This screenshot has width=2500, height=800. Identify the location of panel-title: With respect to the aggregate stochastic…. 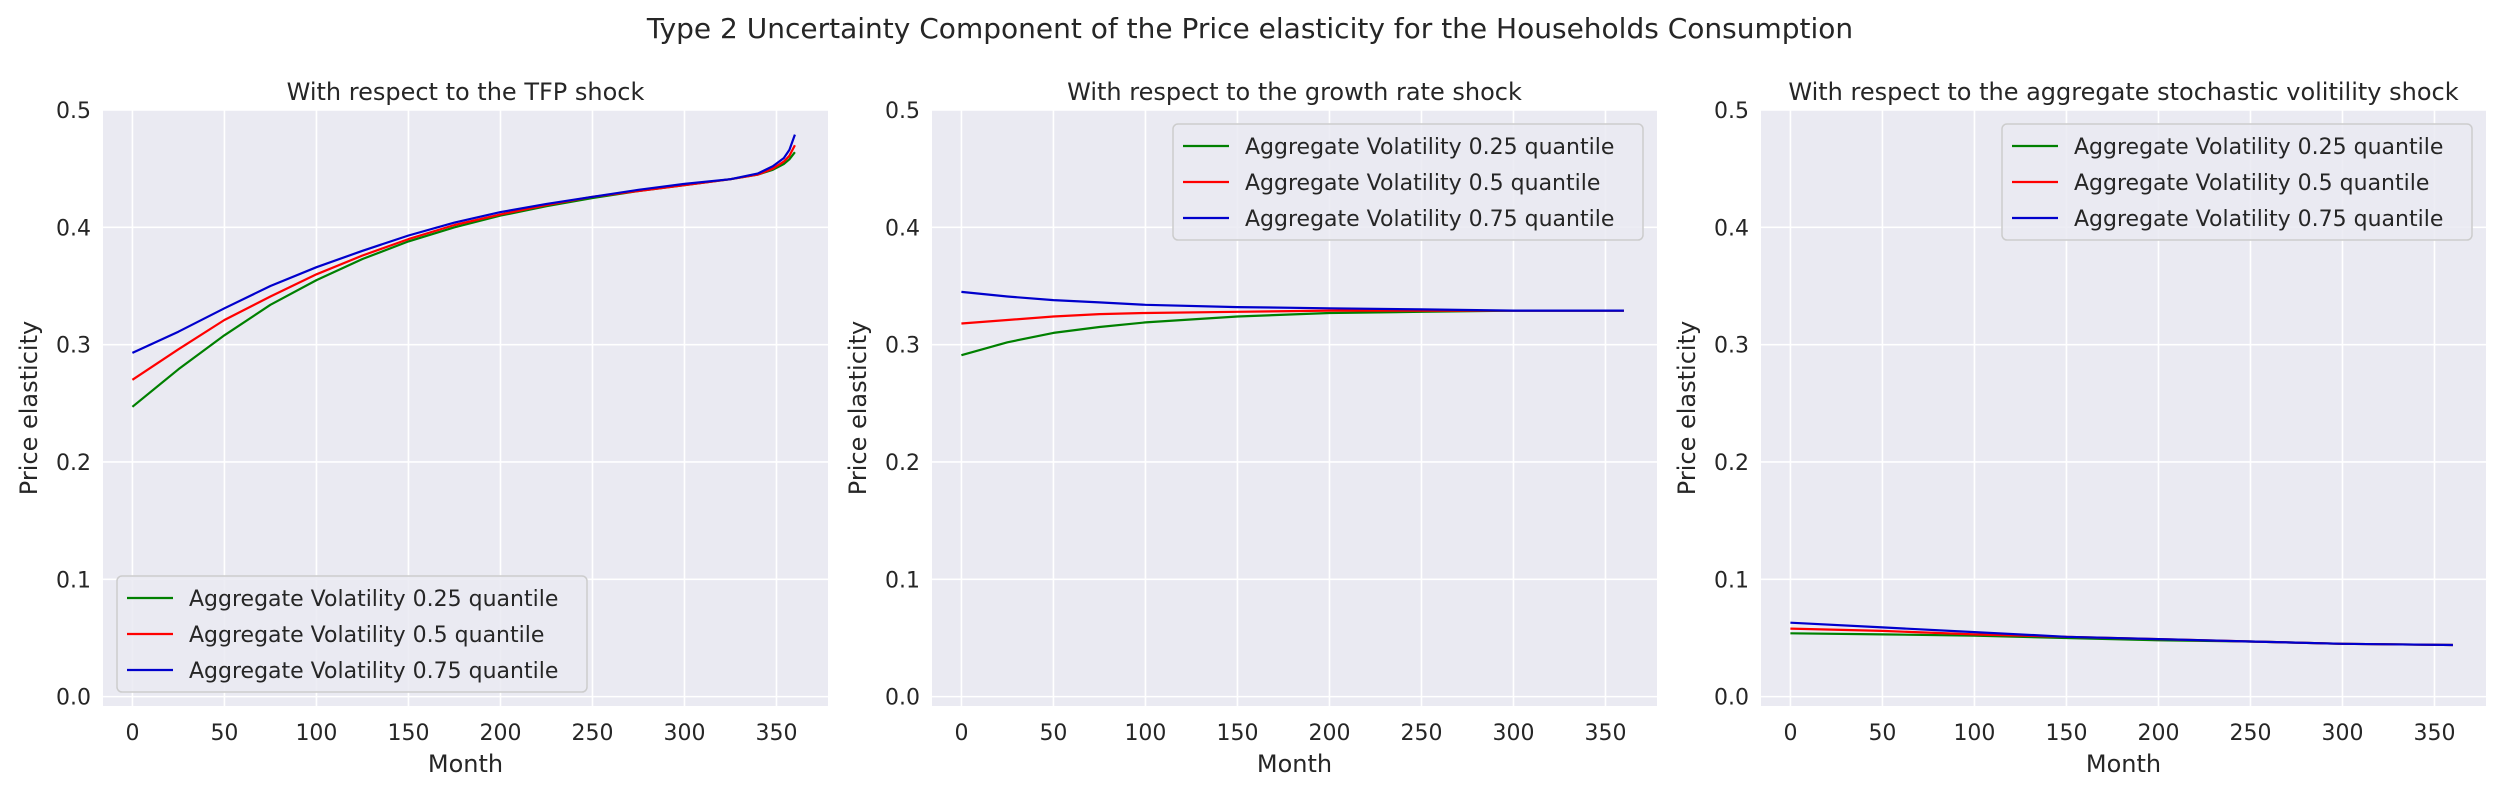
(2123, 92).